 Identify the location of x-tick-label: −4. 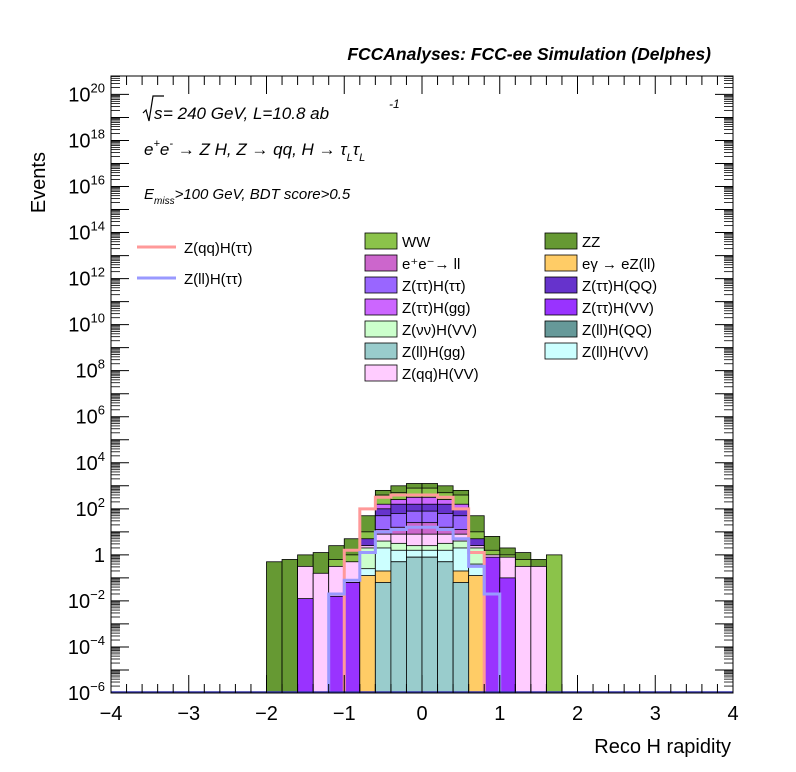
(111, 714).